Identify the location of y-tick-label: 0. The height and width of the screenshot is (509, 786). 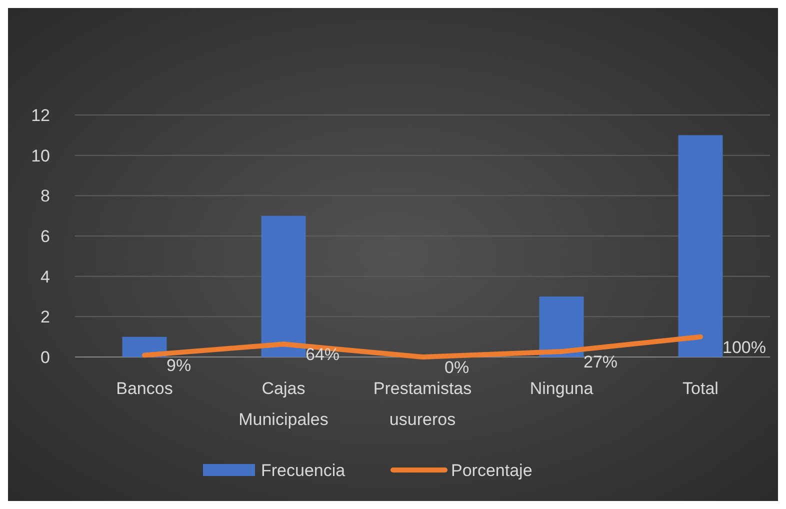
(45, 357).